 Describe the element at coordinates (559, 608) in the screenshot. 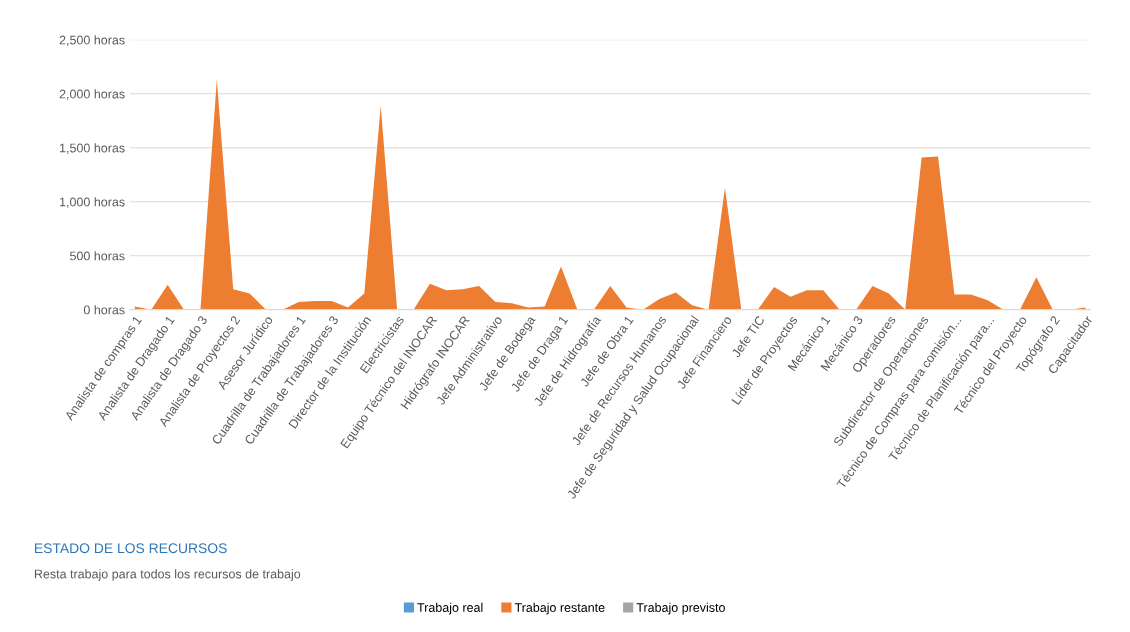

I see `legend-label: Trabajo restante` at that location.